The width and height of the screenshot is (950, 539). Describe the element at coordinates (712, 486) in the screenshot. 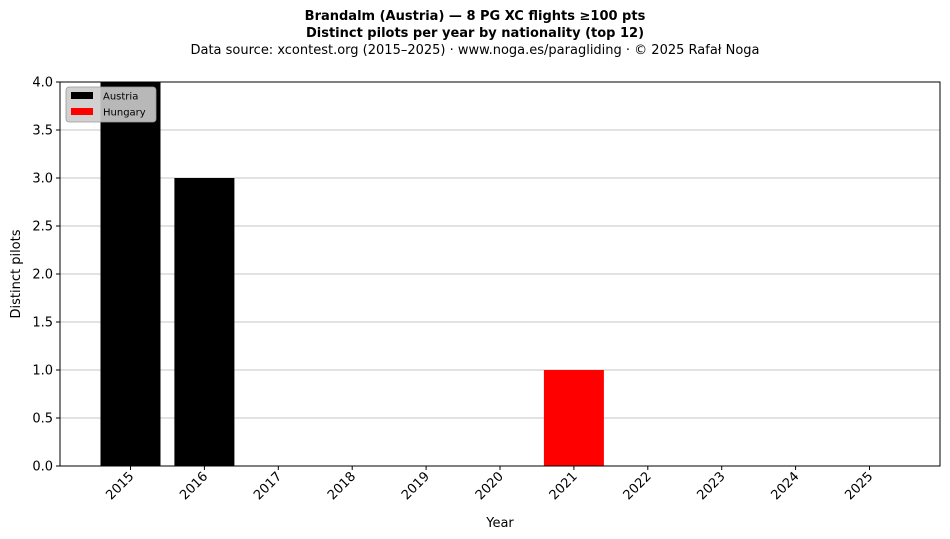

I see `x-tick-label: 2023` at that location.